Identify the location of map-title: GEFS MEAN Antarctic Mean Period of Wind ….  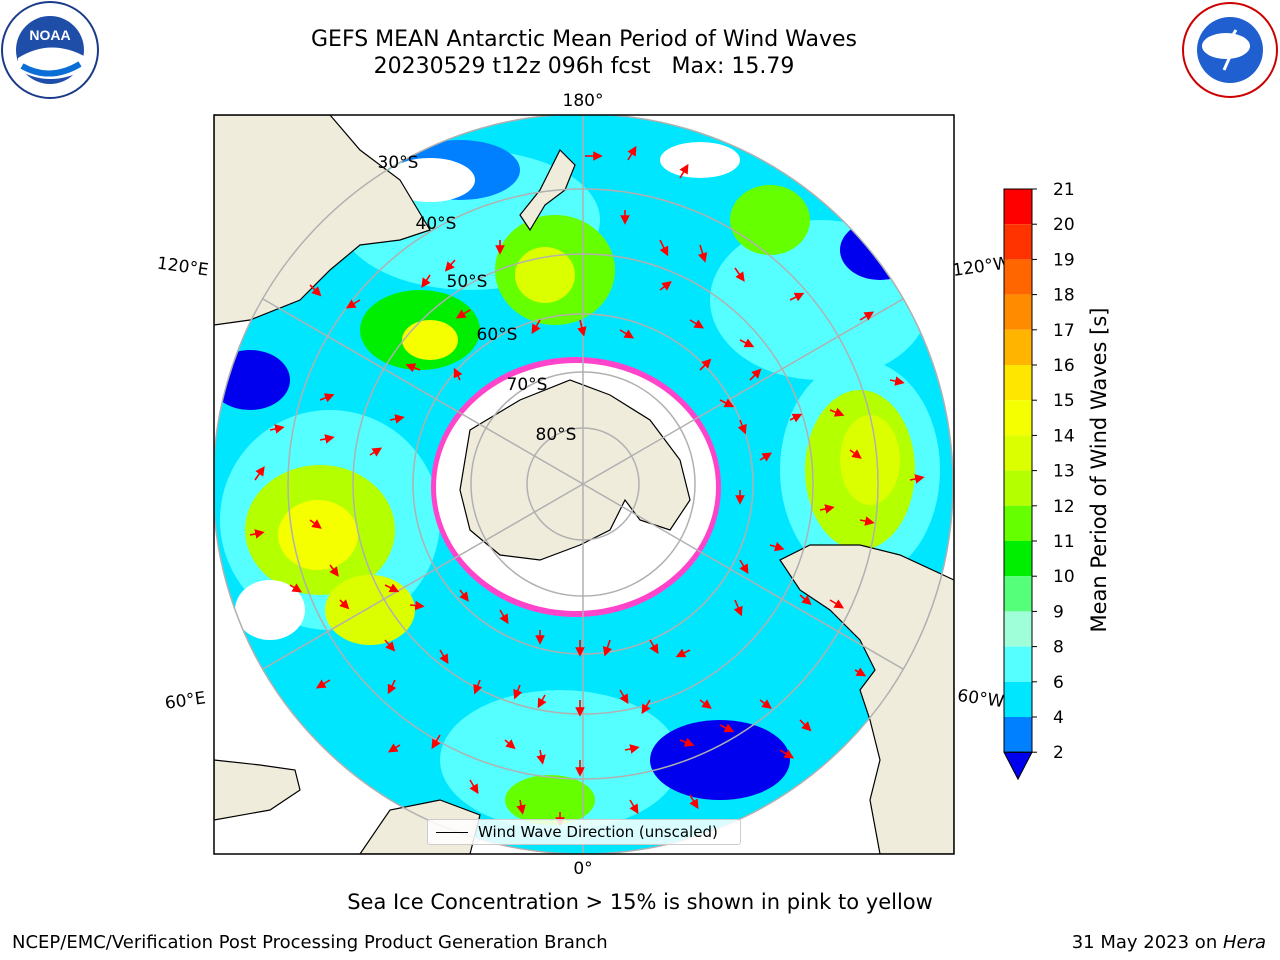
(584, 39).